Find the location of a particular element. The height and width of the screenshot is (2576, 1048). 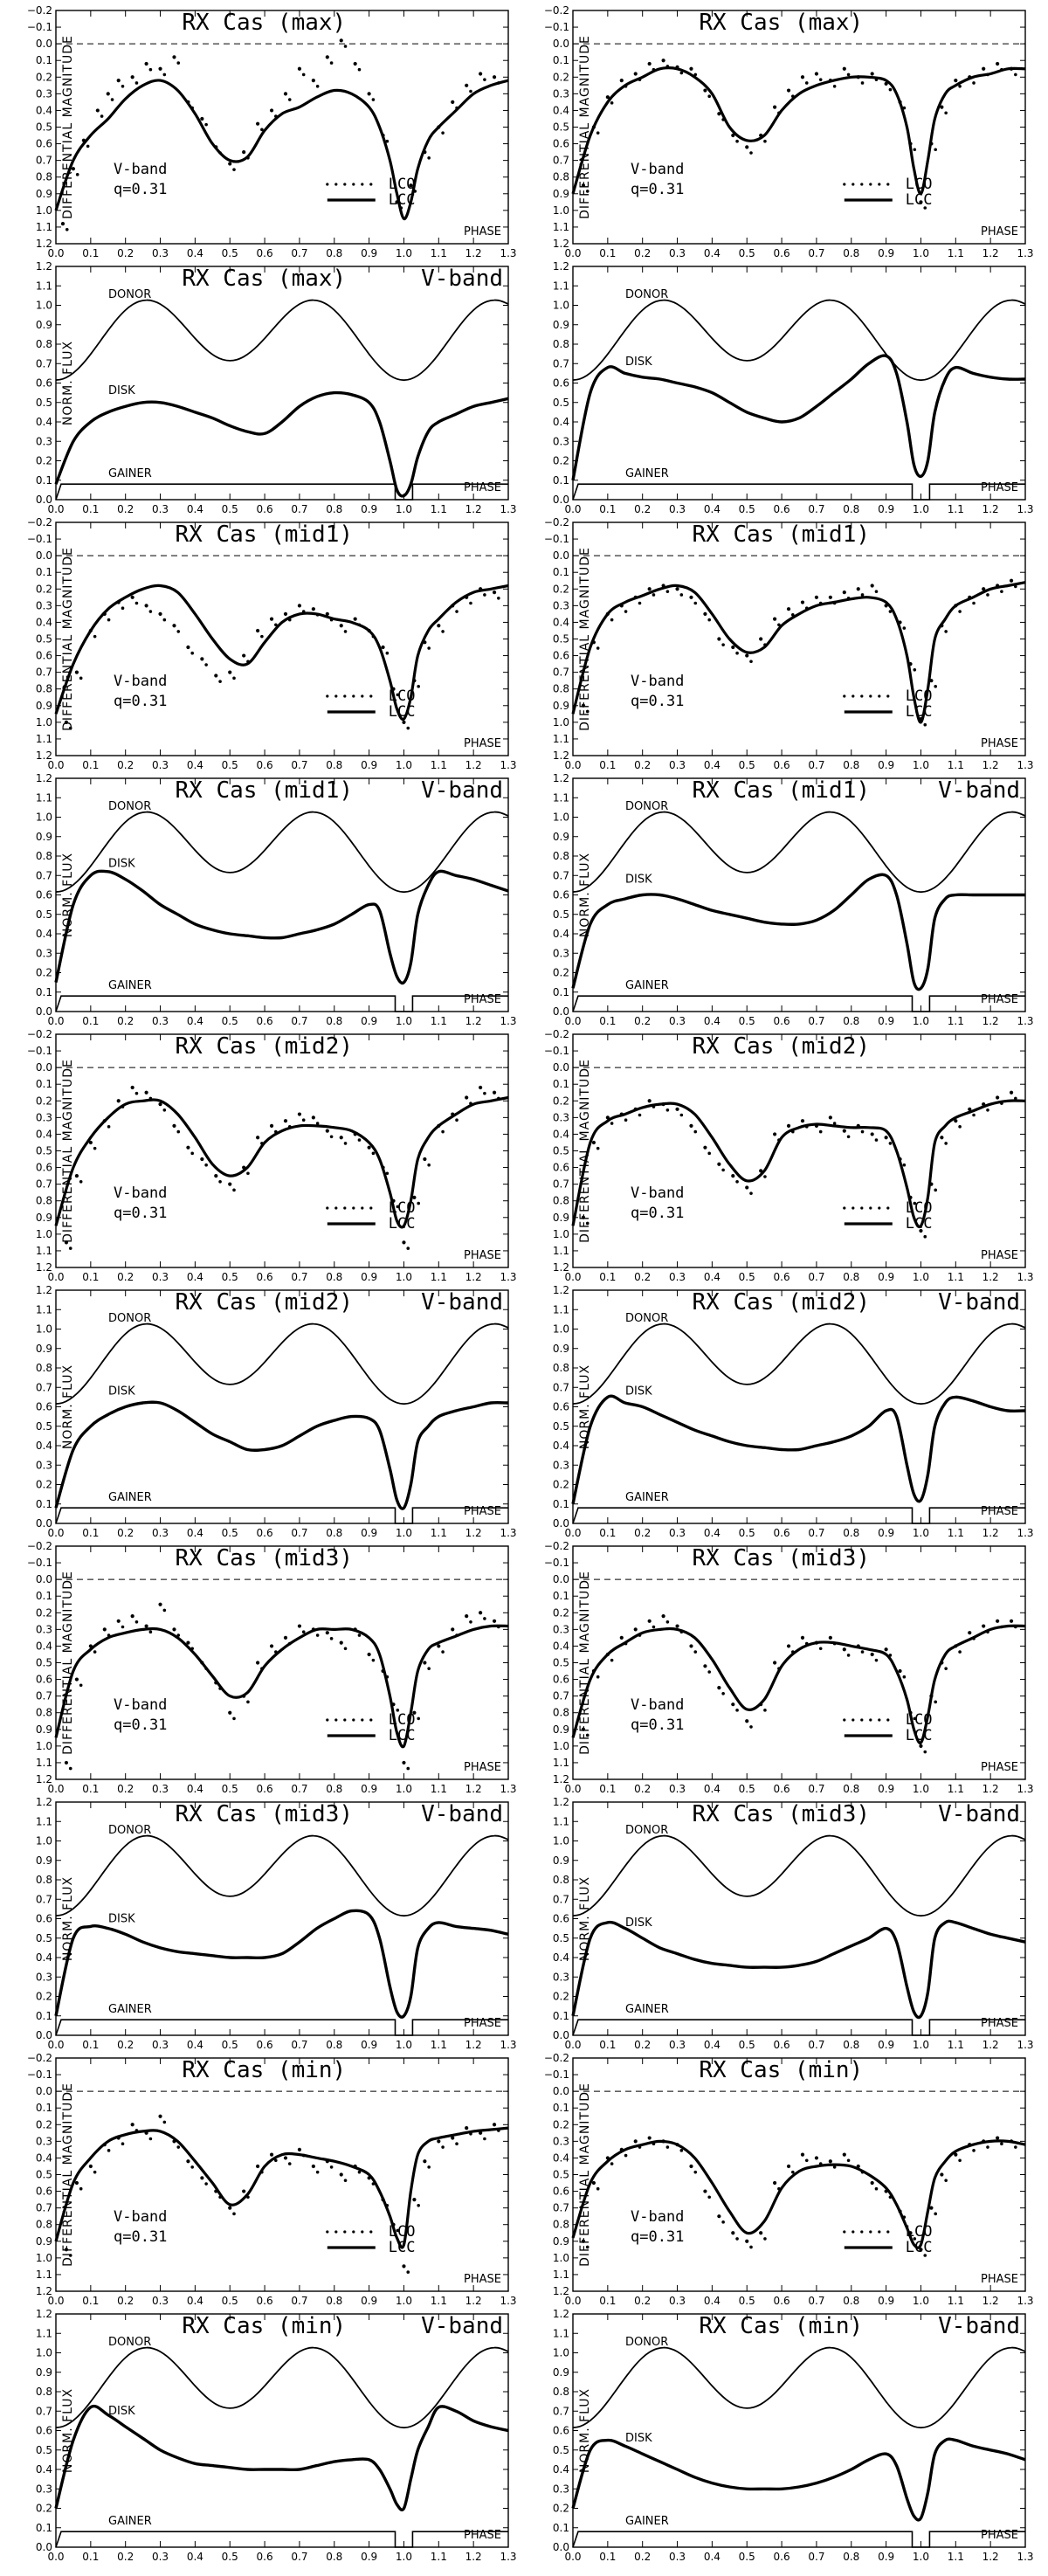

x-tick-label: 1.3 is located at coordinates (508, 253).